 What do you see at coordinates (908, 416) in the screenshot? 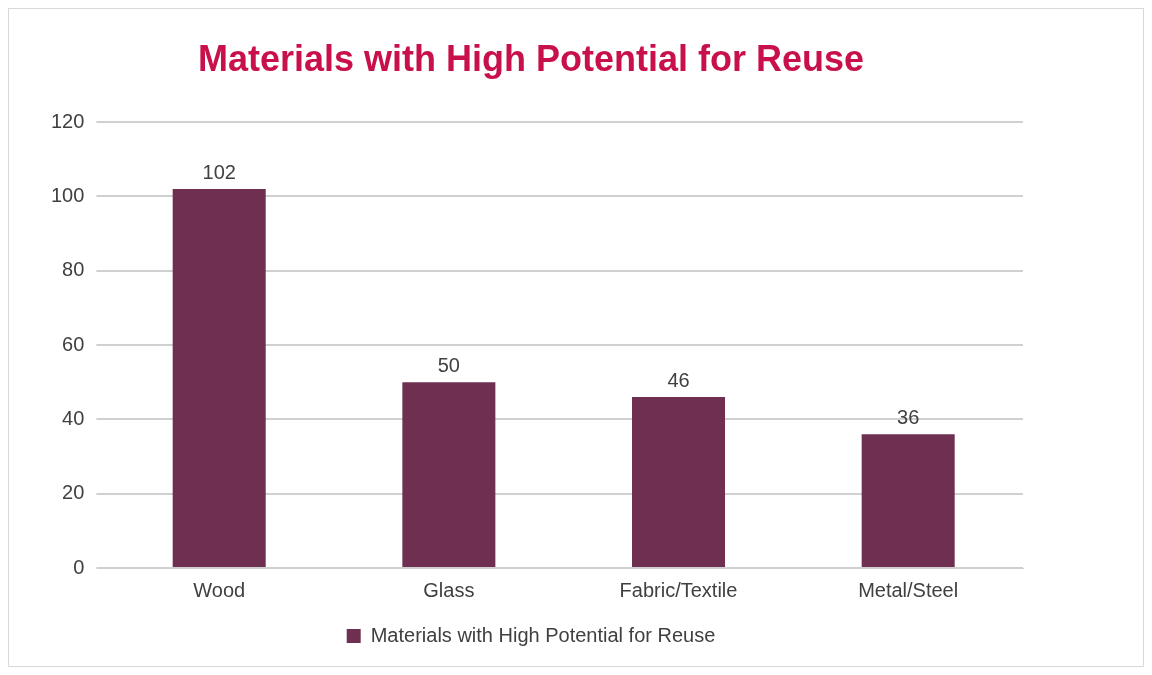
I see `data-label: 36` at bounding box center [908, 416].